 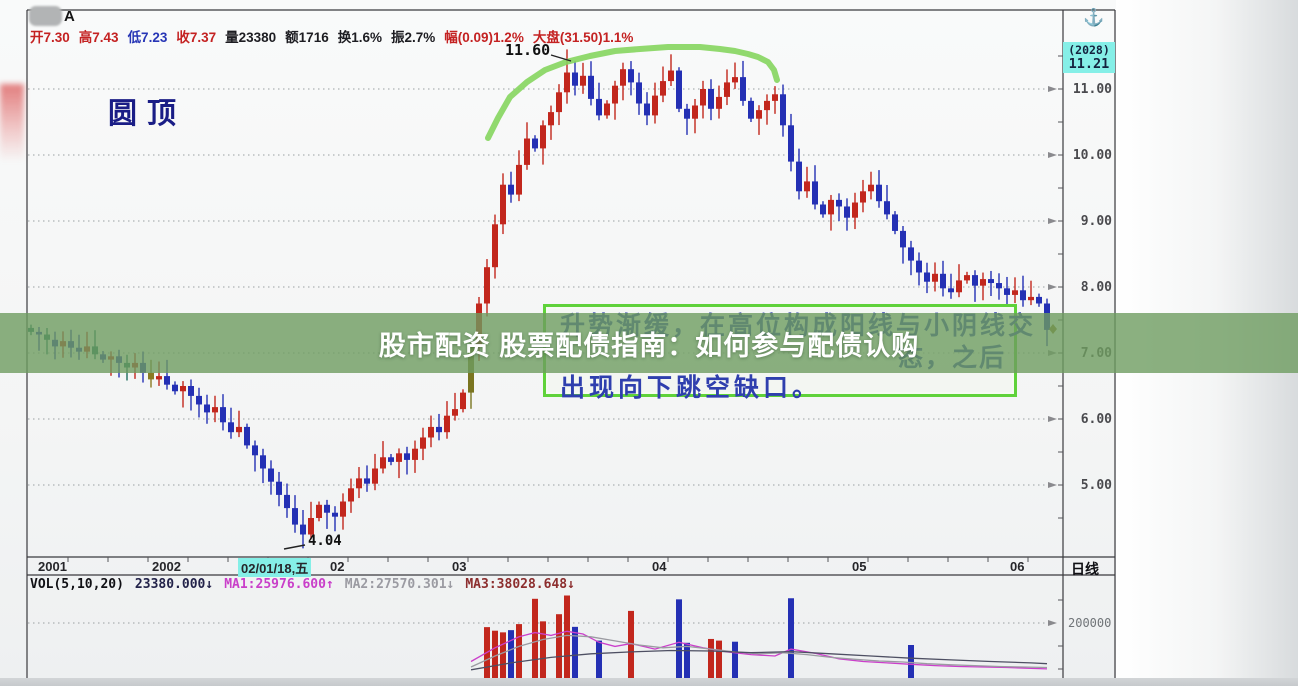 What do you see at coordinates (174, 584) in the screenshot?
I see `volume-header-item: 23380.000↓` at bounding box center [174, 584].